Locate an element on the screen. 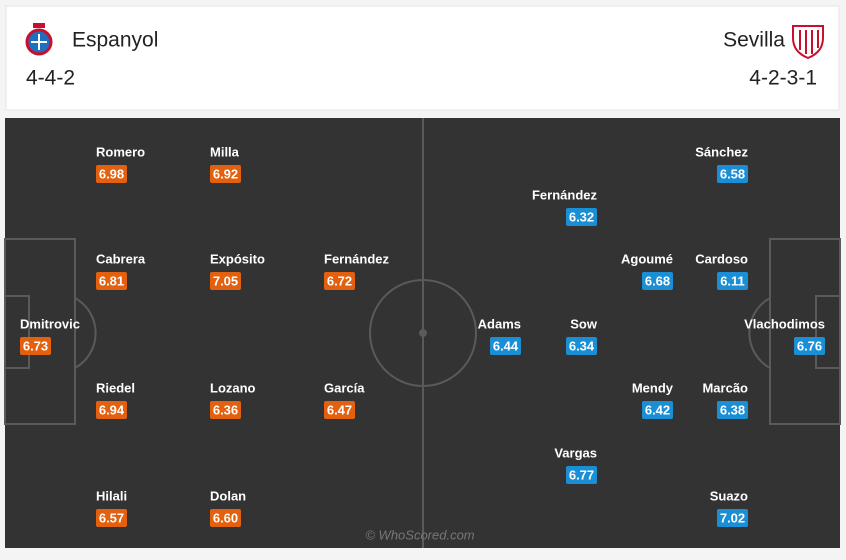  player-rating: 6.36 is located at coordinates (225, 409).